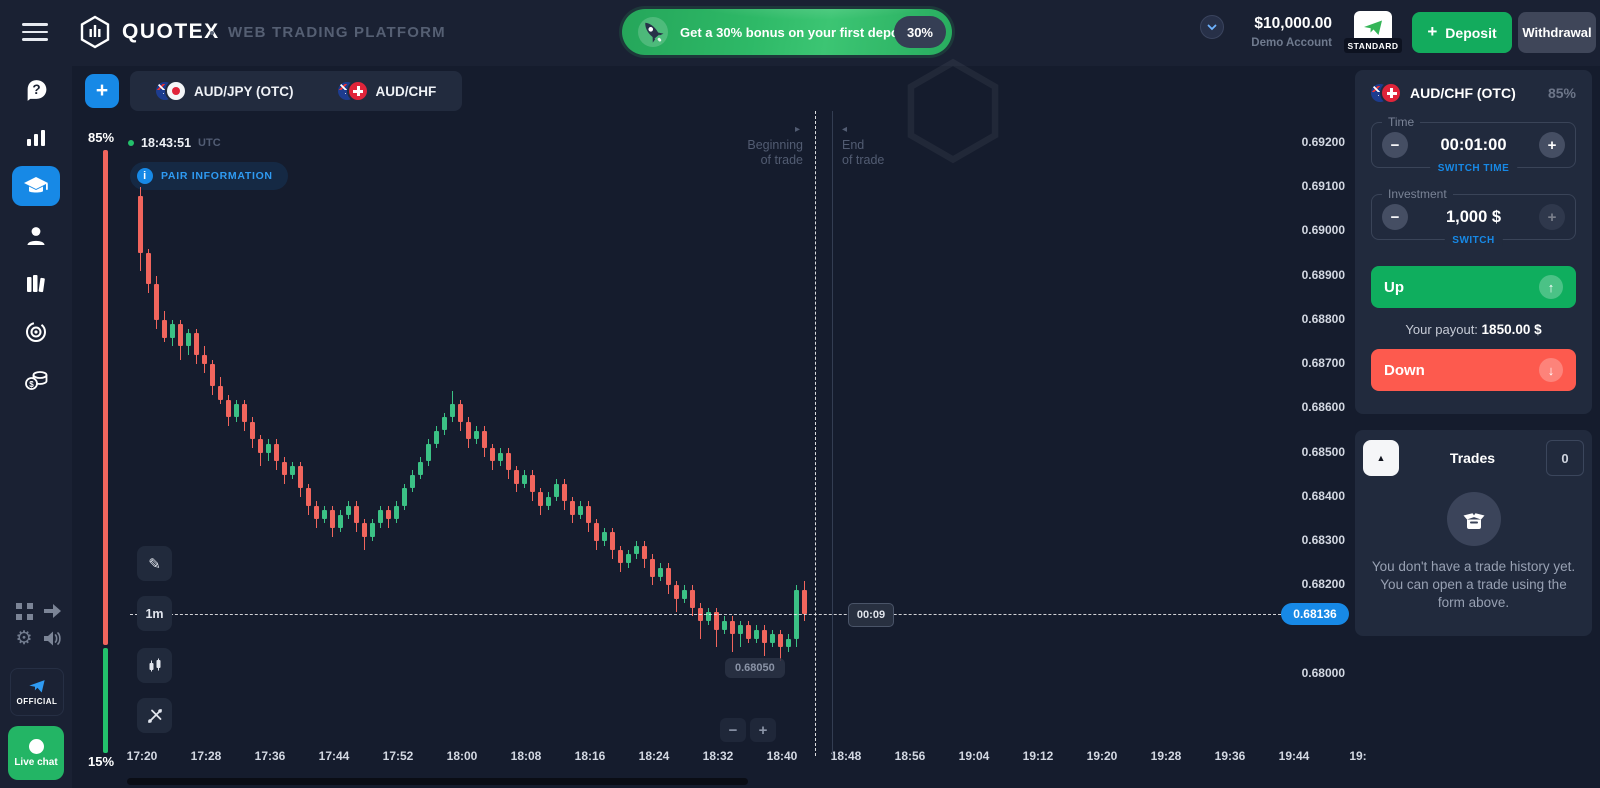  I want to click on bonuses-icon: $, so click(36, 380).